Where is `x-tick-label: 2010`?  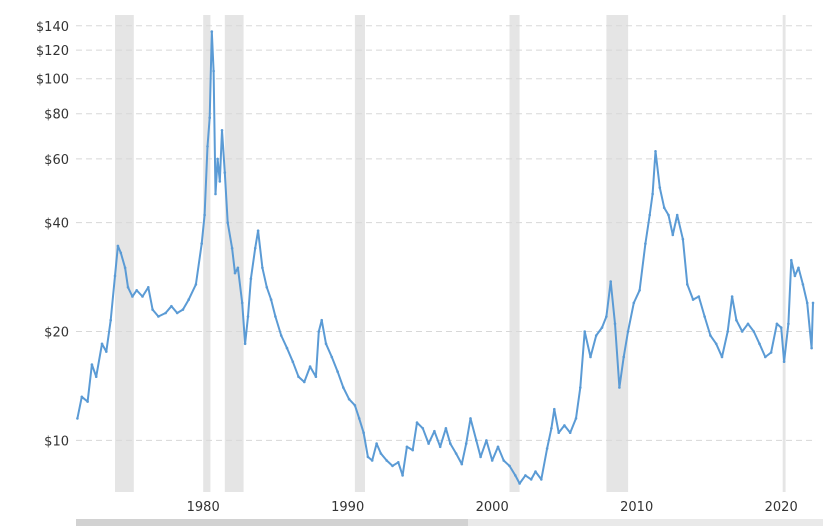 x-tick-label: 2010 is located at coordinates (636, 507).